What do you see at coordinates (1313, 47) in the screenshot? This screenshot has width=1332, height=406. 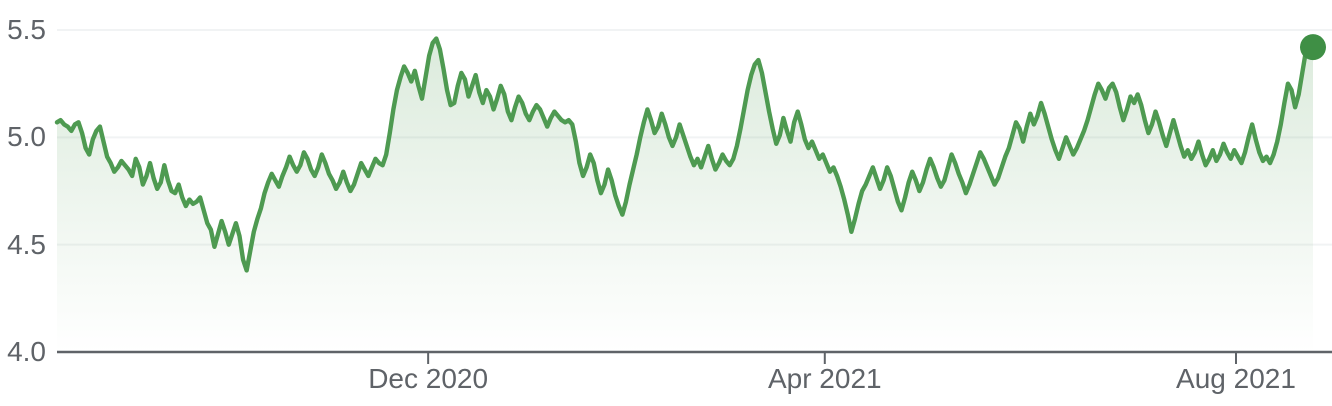 I see `last-point-marker` at bounding box center [1313, 47].